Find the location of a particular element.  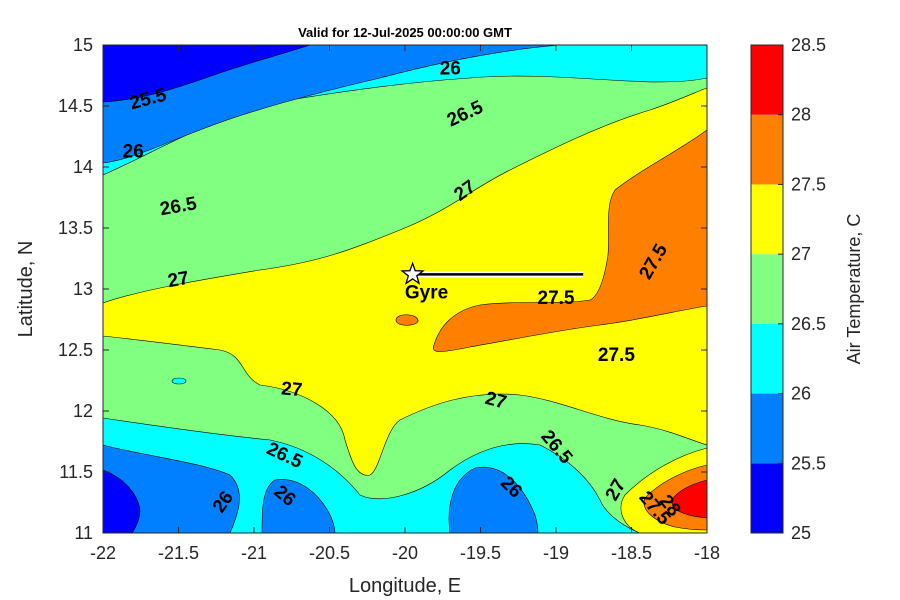

band-25-25-5-upper is located at coordinates (207, 74).